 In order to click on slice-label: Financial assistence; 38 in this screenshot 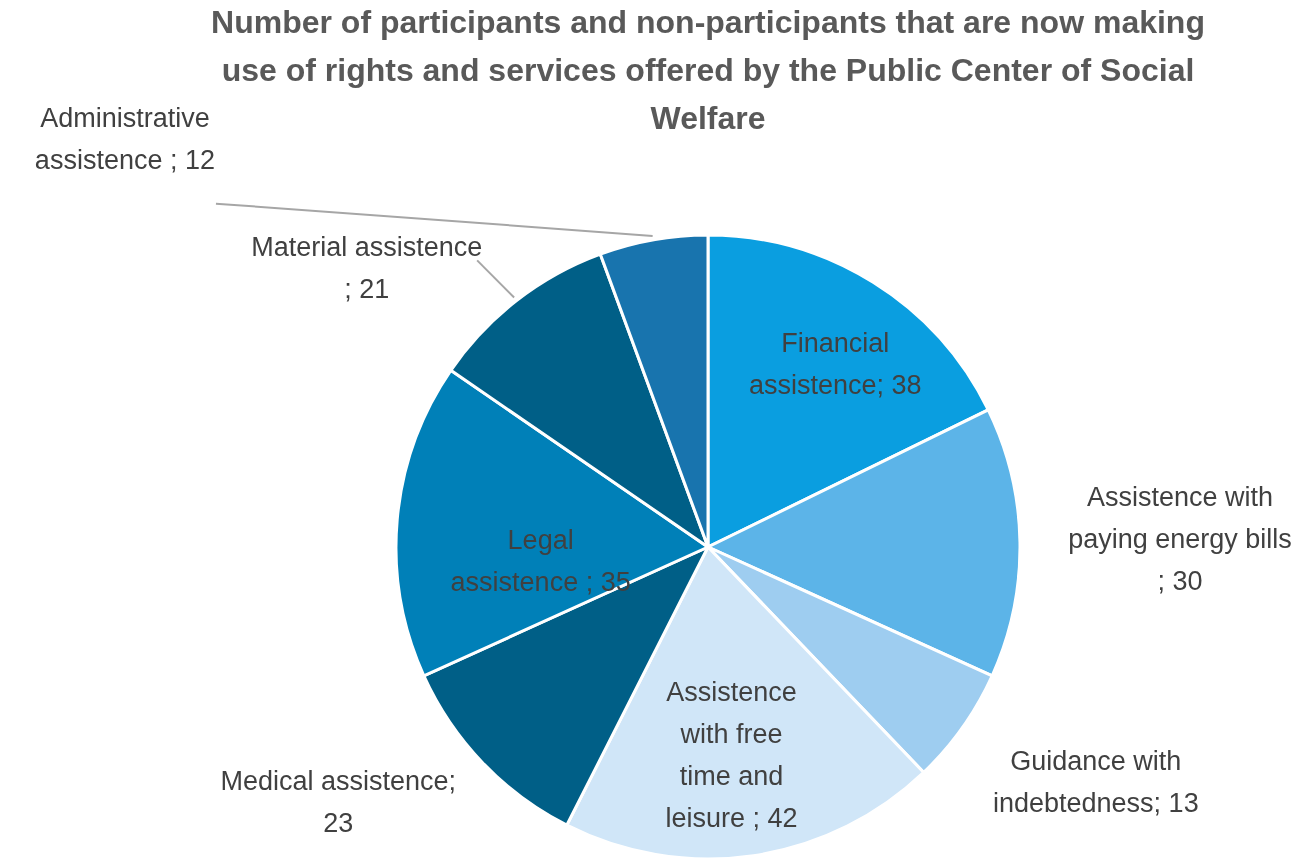, I will do `click(835, 364)`.